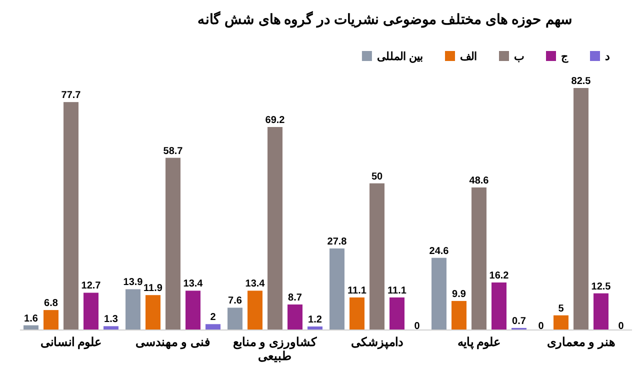 This screenshot has width=640, height=372. Describe the element at coordinates (601, 286) in the screenshot. I see `data-label: 12.5` at that location.